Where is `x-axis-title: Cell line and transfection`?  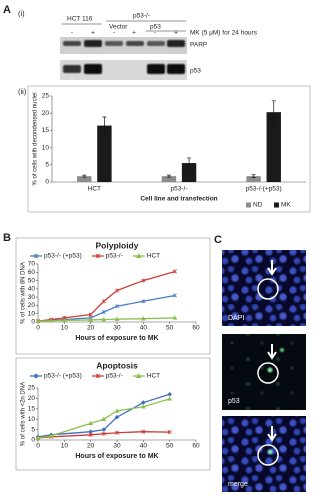
x-axis-title: Cell line and transfection is located at coordinates (178, 199).